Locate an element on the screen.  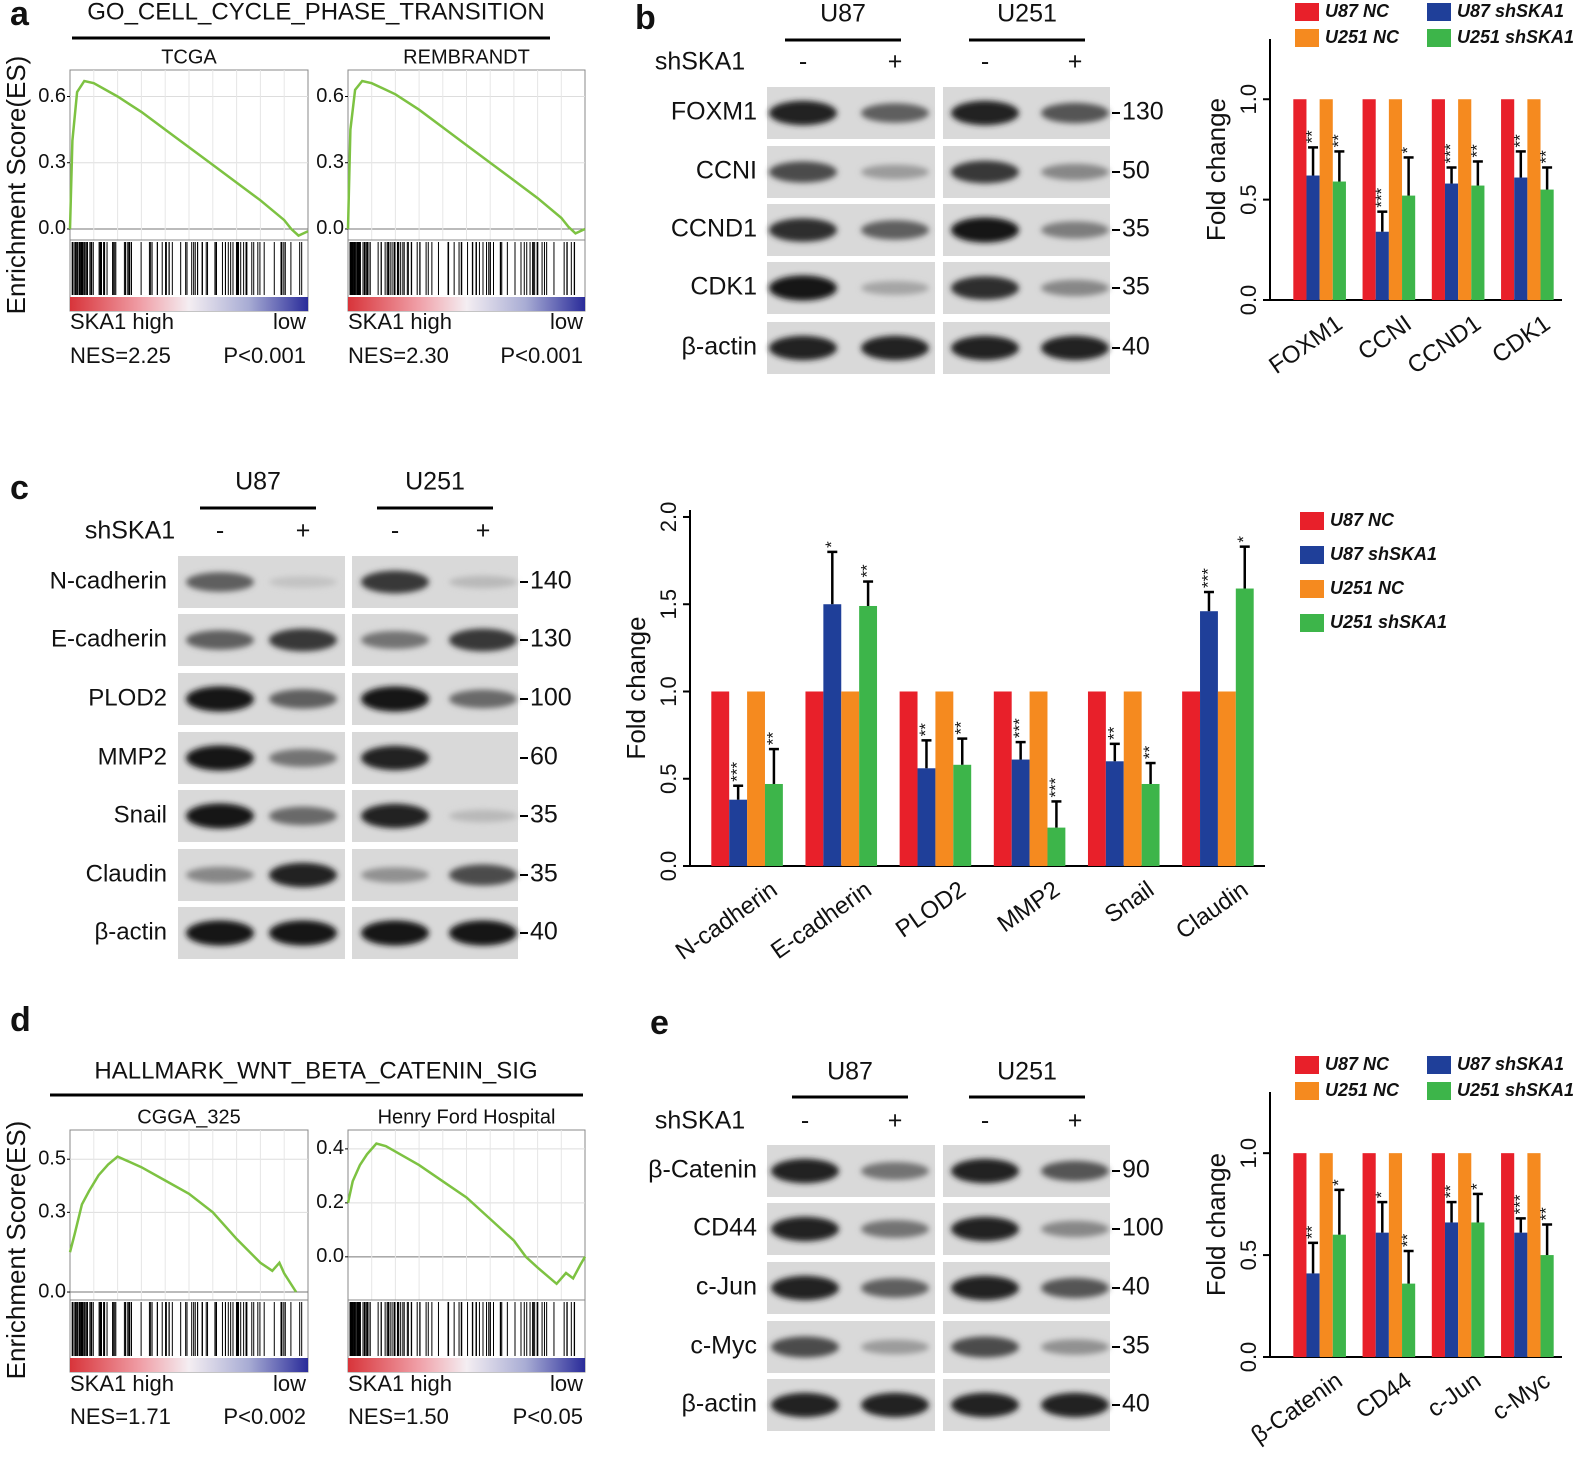
lane-label: - is located at coordinates (803, 62).